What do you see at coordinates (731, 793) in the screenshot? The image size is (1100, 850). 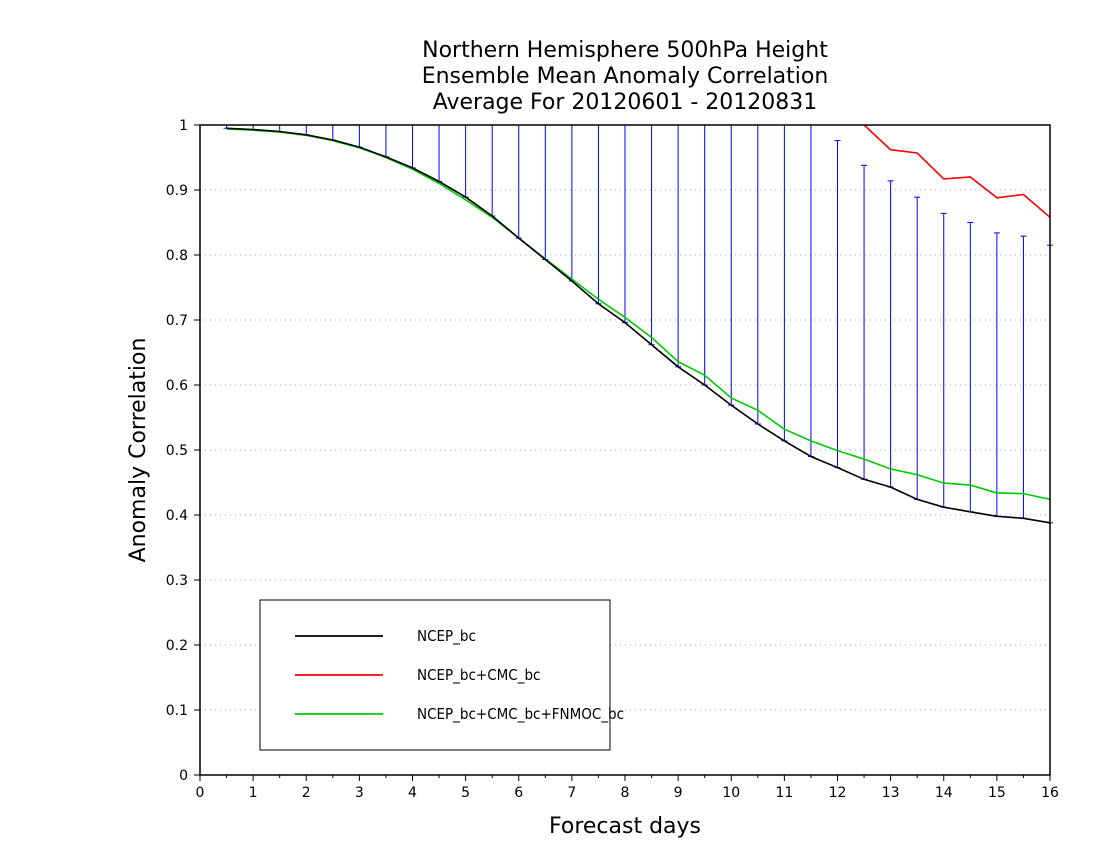 I see `x-tick-label: 10` at bounding box center [731, 793].